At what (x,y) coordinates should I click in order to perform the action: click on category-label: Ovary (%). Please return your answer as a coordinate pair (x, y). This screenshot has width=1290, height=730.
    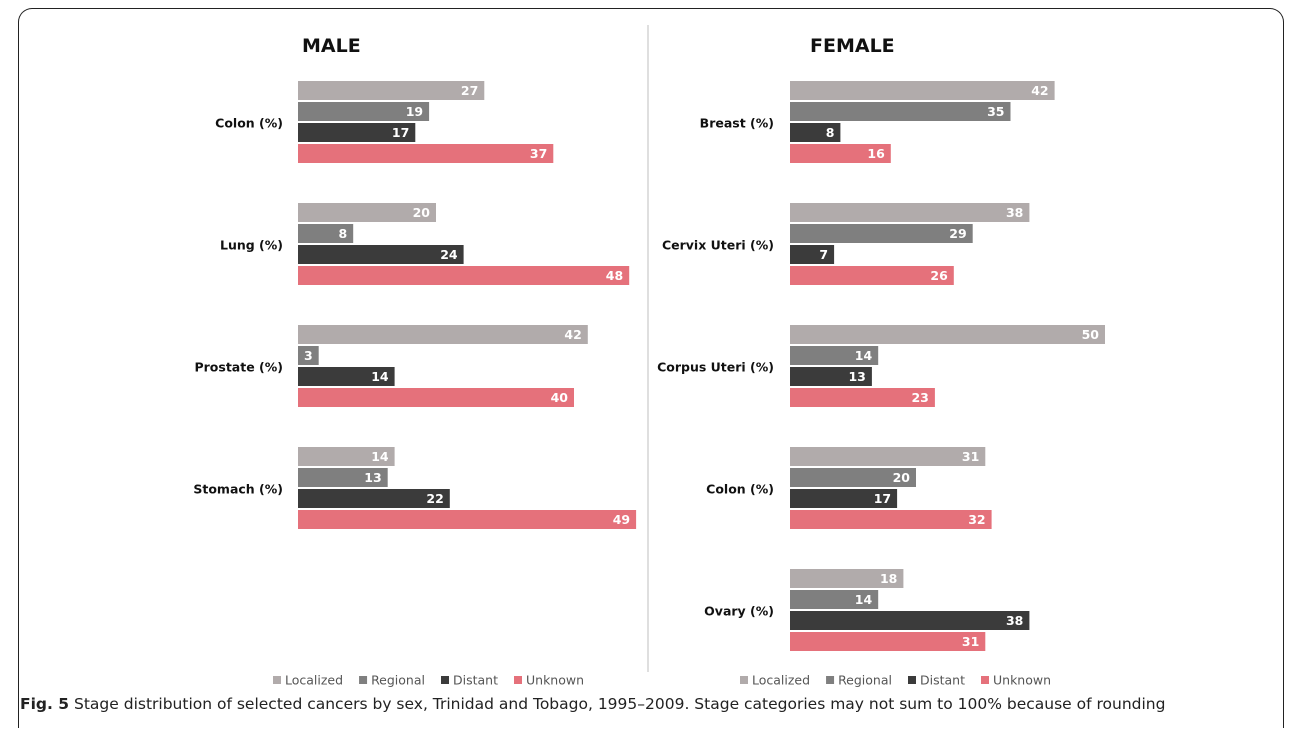
    Looking at the image, I should click on (739, 611).